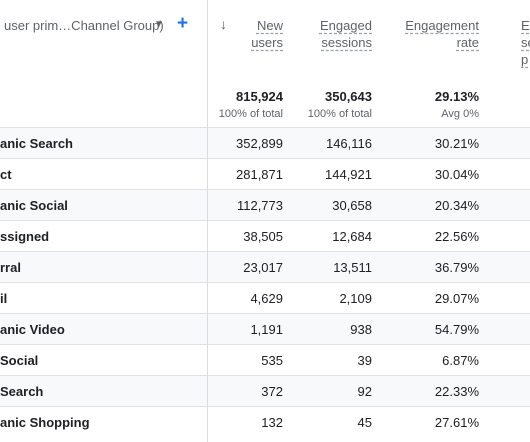 The width and height of the screenshot is (530, 442). Describe the element at coordinates (34, 205) in the screenshot. I see `row-channel-name: anic Social` at that location.